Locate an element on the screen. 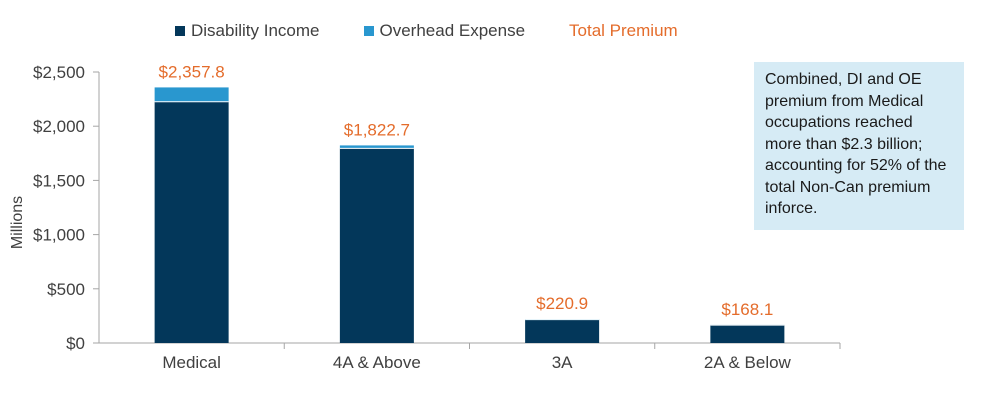 Image resolution: width=1000 pixels, height=405 pixels. y-tick-label: $1,500 is located at coordinates (59, 180).